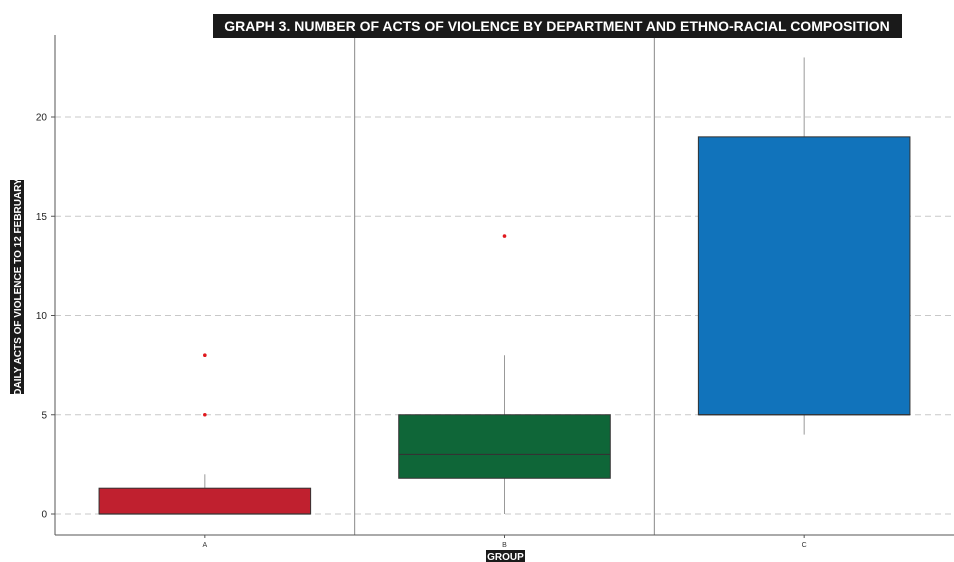 Image resolution: width=954 pixels, height=562 pixels. What do you see at coordinates (205, 501) in the screenshot?
I see `box-a` at bounding box center [205, 501].